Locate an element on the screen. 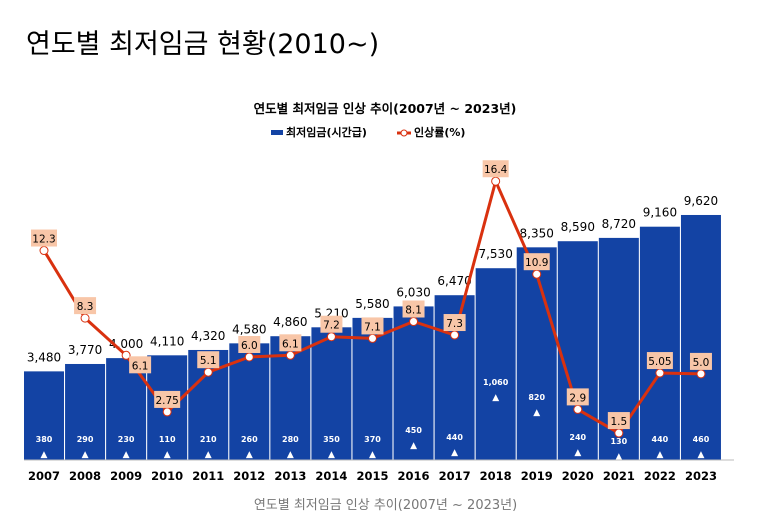 This screenshot has height=522, width=771. x-tick-label: 2016 is located at coordinates (414, 476).